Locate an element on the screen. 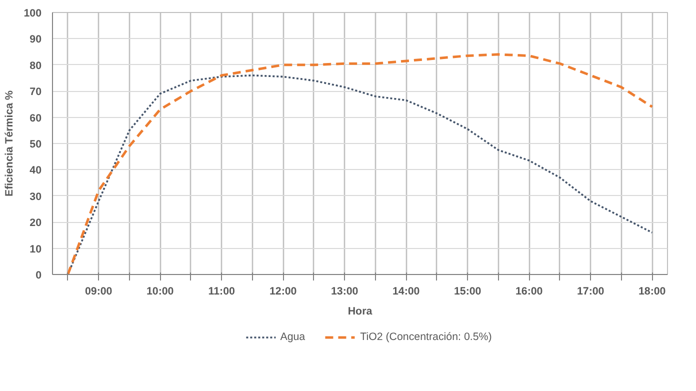 This screenshot has width=696, height=391. x-tick-label: 15:00 is located at coordinates (468, 292).